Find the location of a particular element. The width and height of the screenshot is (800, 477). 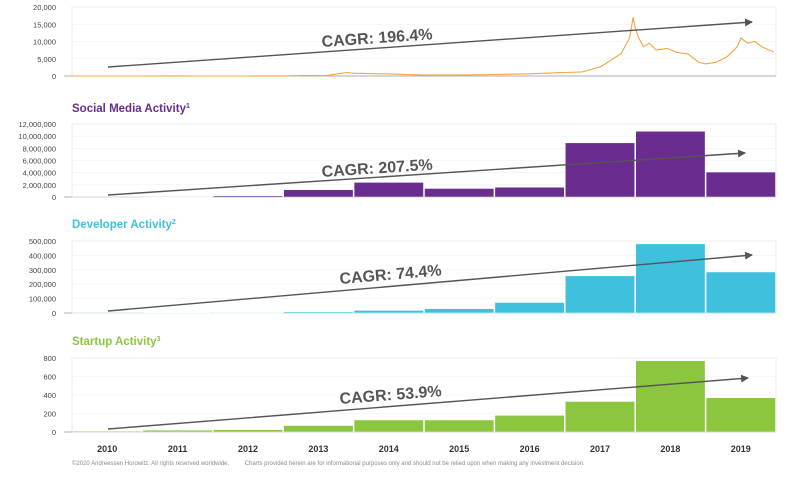

y-tick-label: 8,000,000 is located at coordinates (39, 148).